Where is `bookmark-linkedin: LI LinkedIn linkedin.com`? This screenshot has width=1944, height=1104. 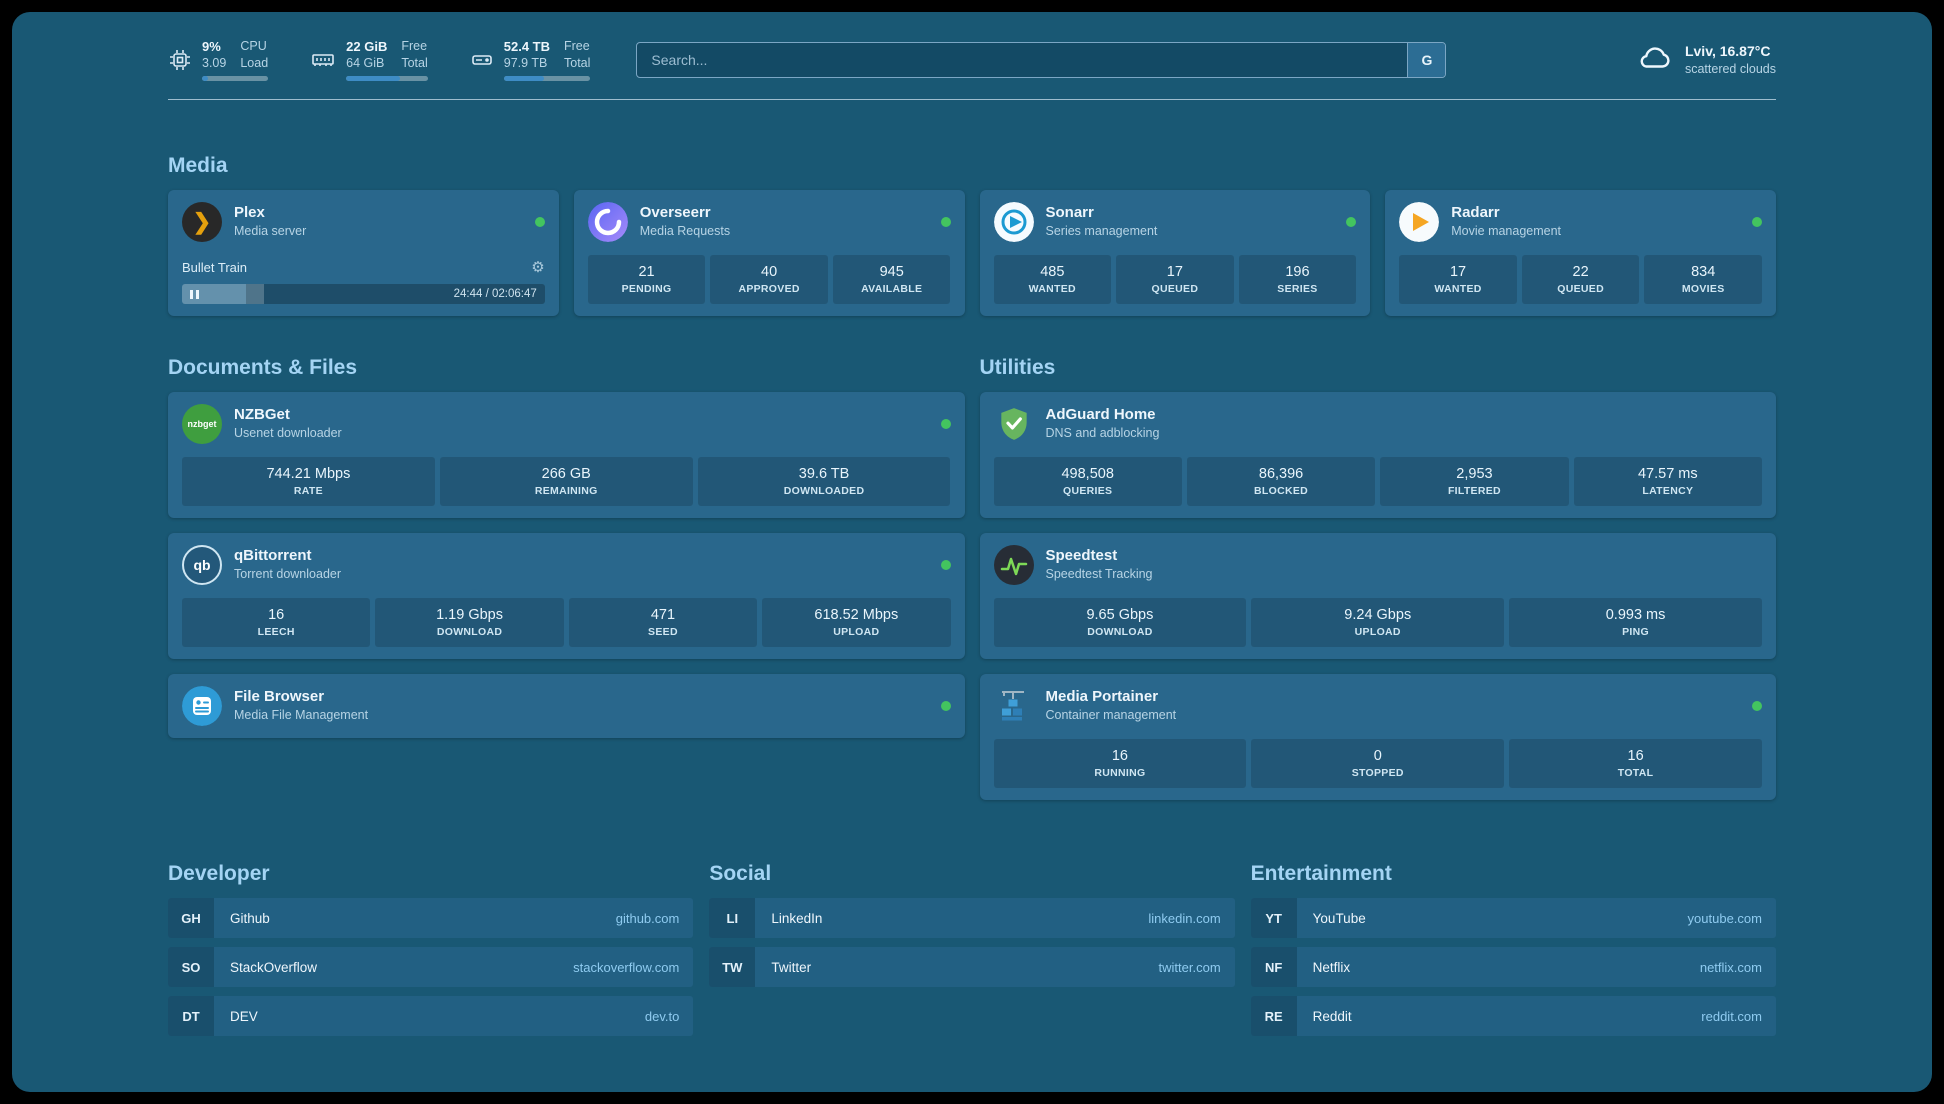 bookmark-linkedin: LI LinkedIn linkedin.com is located at coordinates (972, 918).